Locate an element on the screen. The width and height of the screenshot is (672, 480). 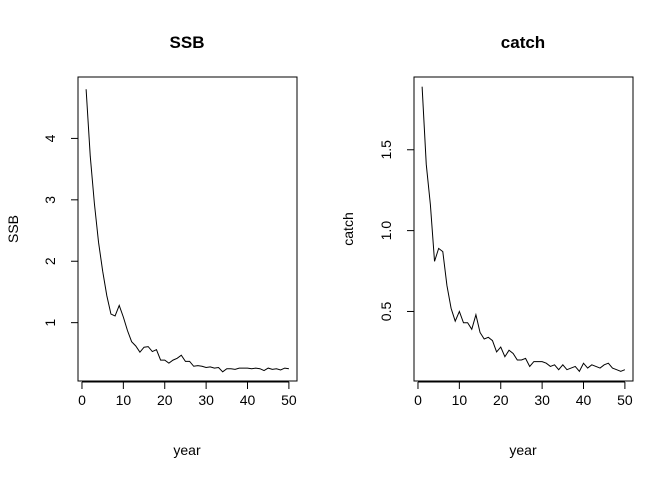
ssb-x-tick-label: 20 is located at coordinates (165, 400).